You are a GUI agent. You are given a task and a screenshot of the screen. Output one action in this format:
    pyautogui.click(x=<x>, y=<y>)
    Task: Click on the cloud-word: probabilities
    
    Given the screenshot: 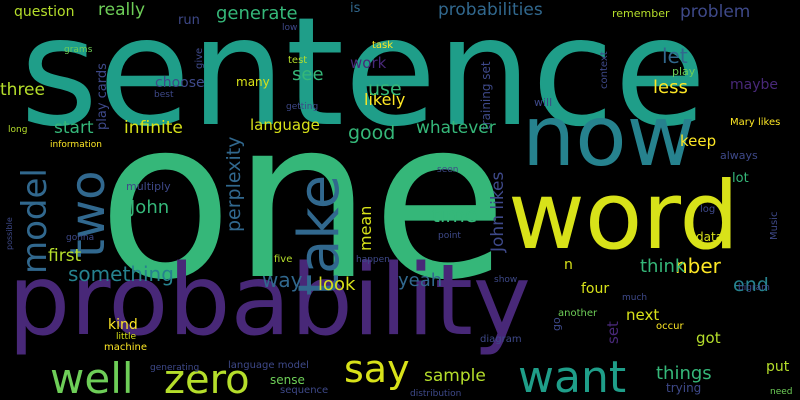 What is the action you would take?
    pyautogui.click(x=490, y=10)
    